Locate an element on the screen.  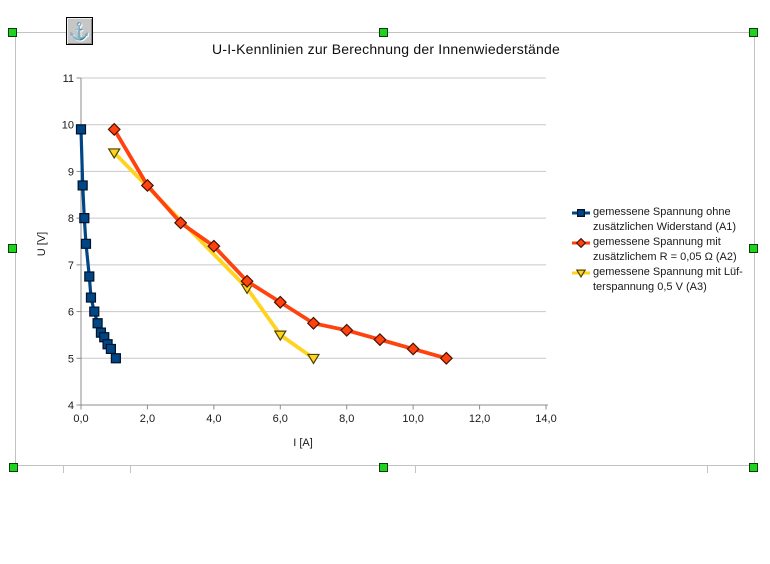
selection-handle-top-center is located at coordinates (383, 32).